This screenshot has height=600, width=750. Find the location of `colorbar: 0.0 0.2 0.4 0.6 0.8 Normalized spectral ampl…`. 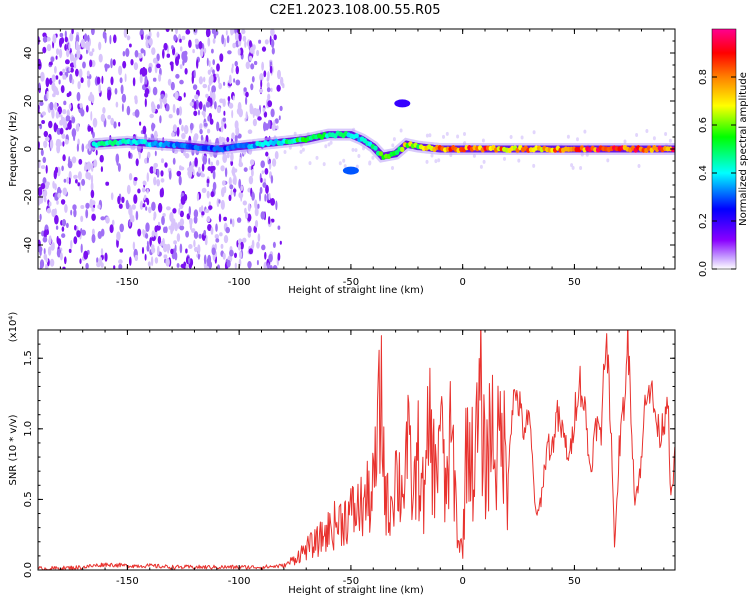

colorbar: 0.0 0.2 0.4 0.6 0.8 Normalized spectral ampl… is located at coordinates (723, 152).